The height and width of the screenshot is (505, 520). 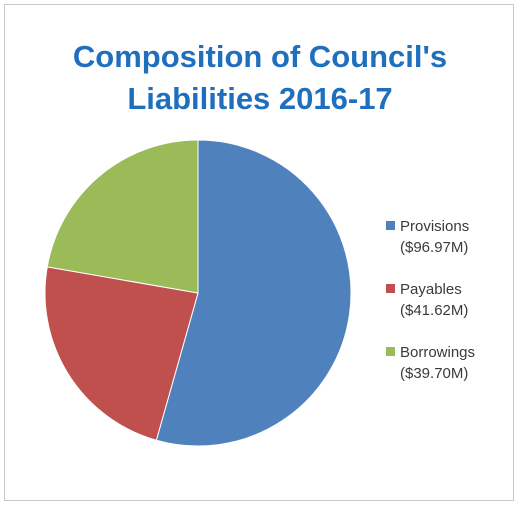 What do you see at coordinates (434, 247) in the screenshot?
I see `legend-value-provisions: ($96.97M)` at bounding box center [434, 247].